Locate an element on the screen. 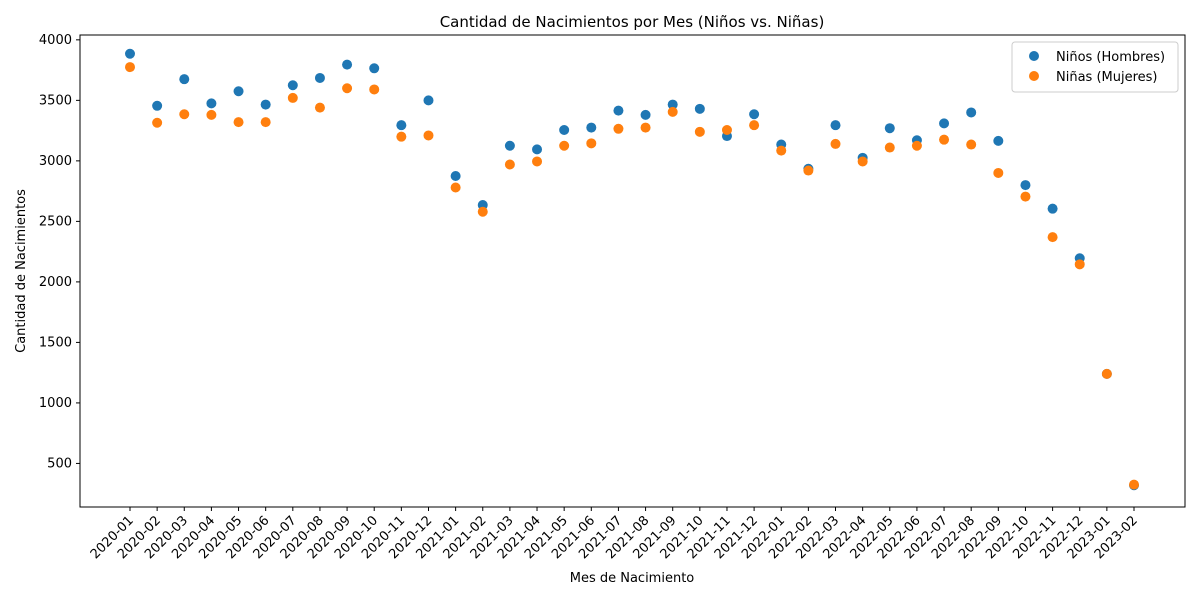 The width and height of the screenshot is (1200, 604). legend-frame is located at coordinates (1095, 67).